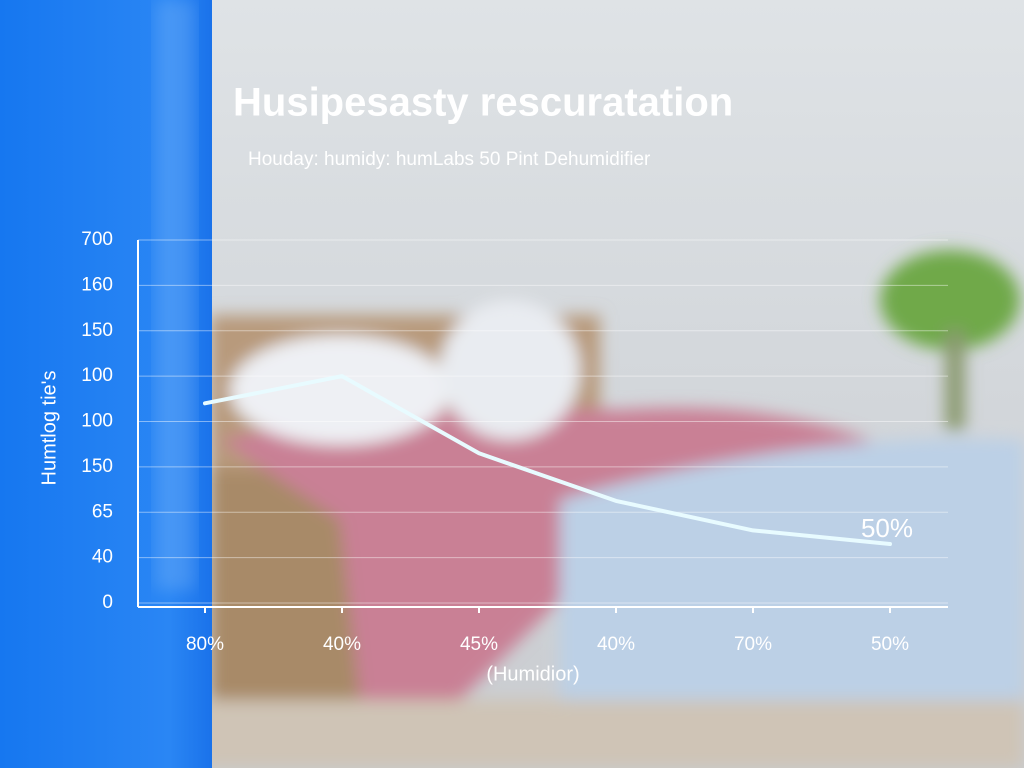  Describe the element at coordinates (887, 528) in the screenshot. I see `annotation: 50%` at that location.